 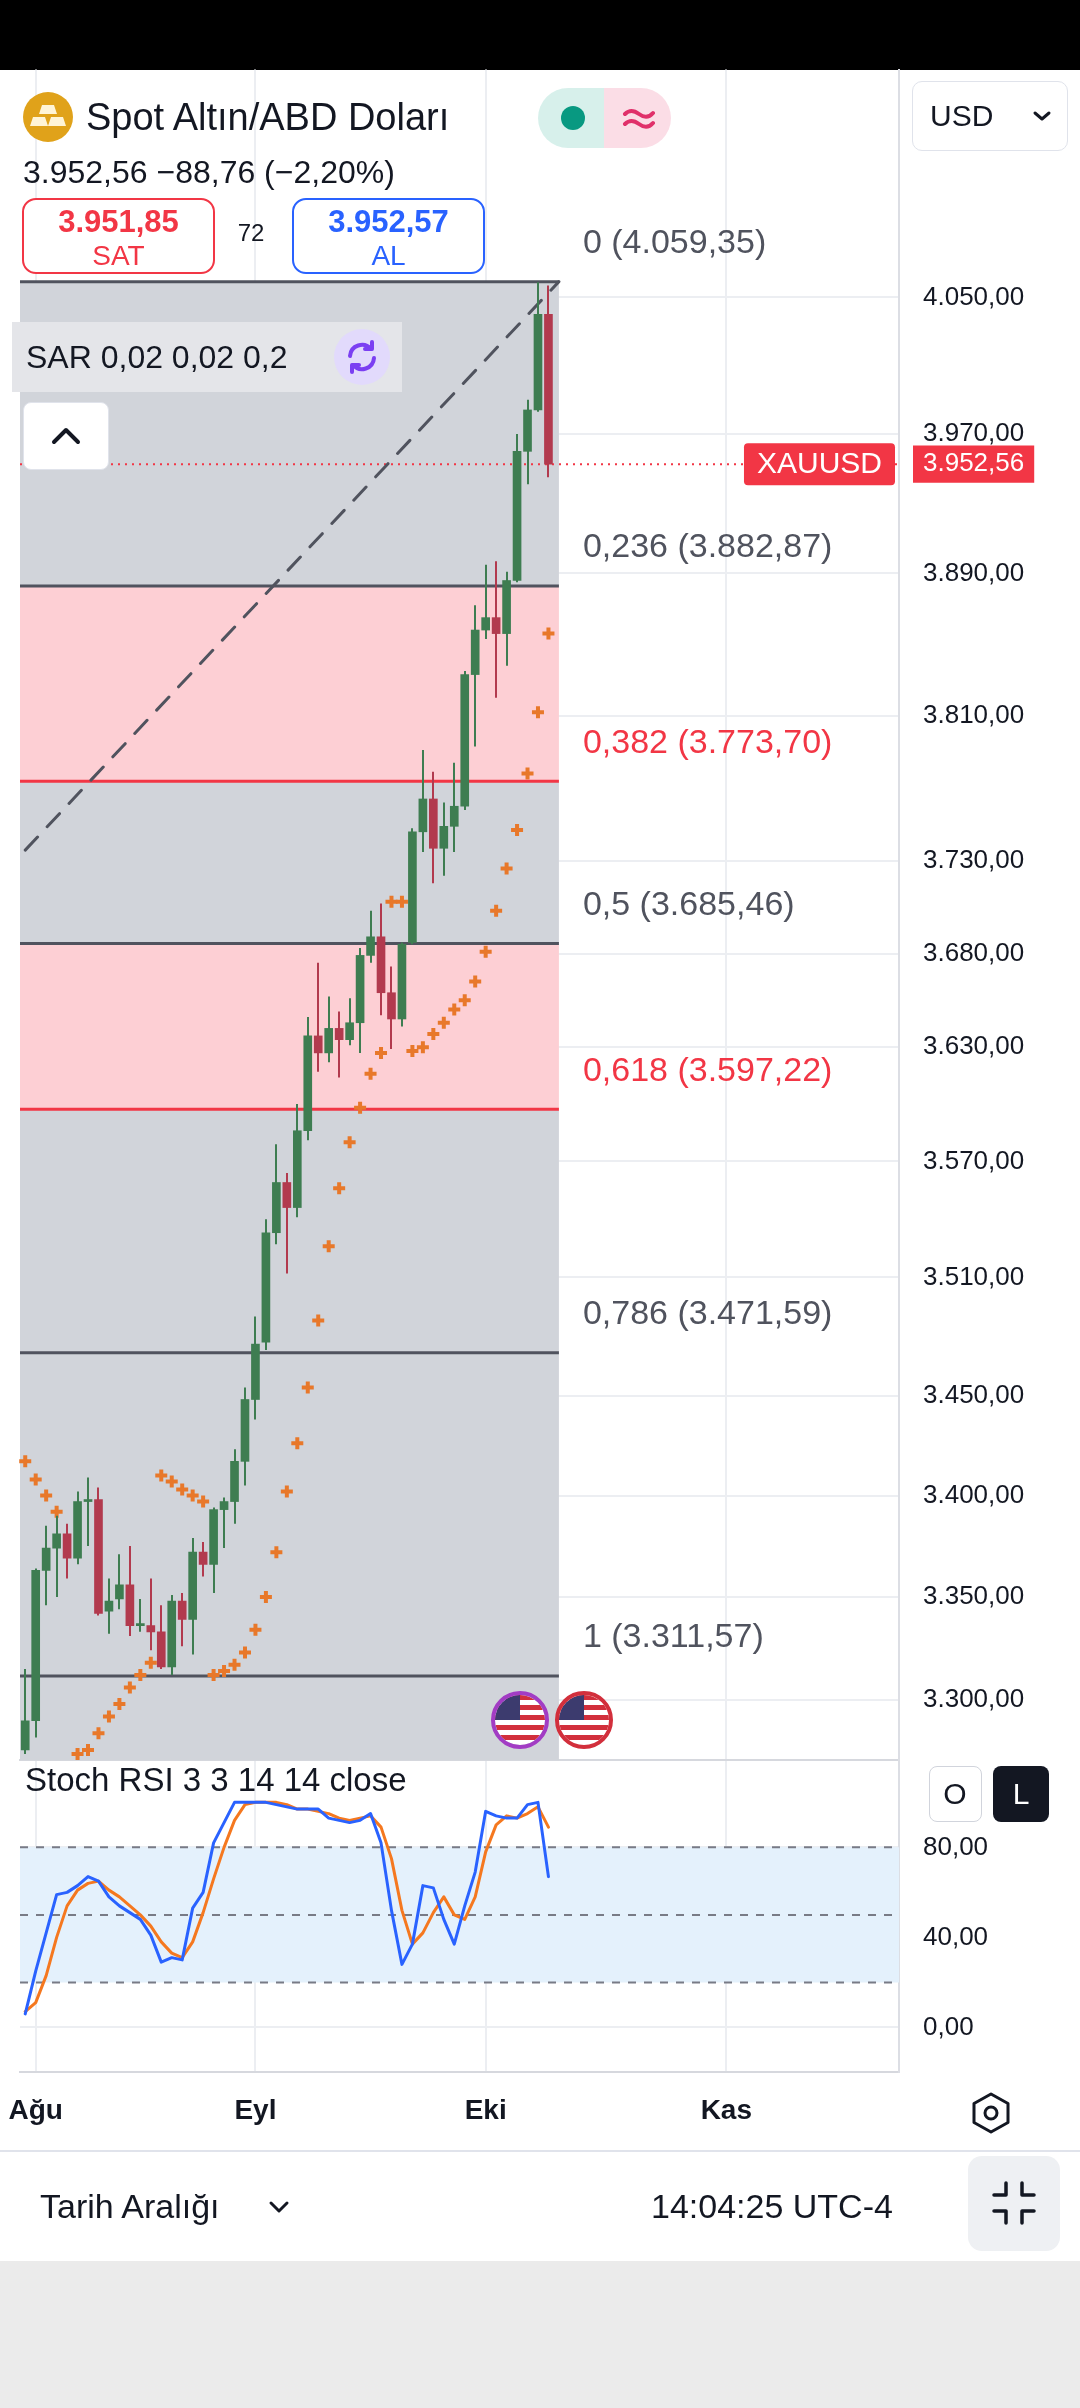 I want to click on ref-line-label: 0,786 (3.471,59), so click(x=707, y=1312).